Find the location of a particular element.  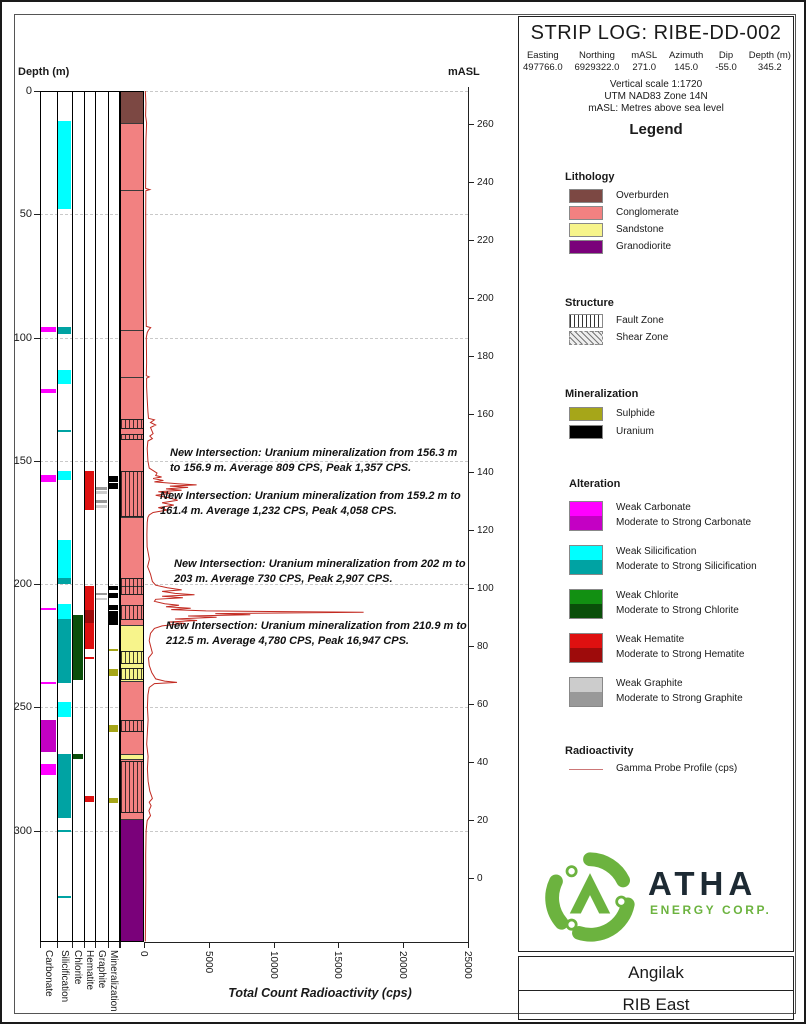

masl-axis-title: mASL is located at coordinates (464, 72).